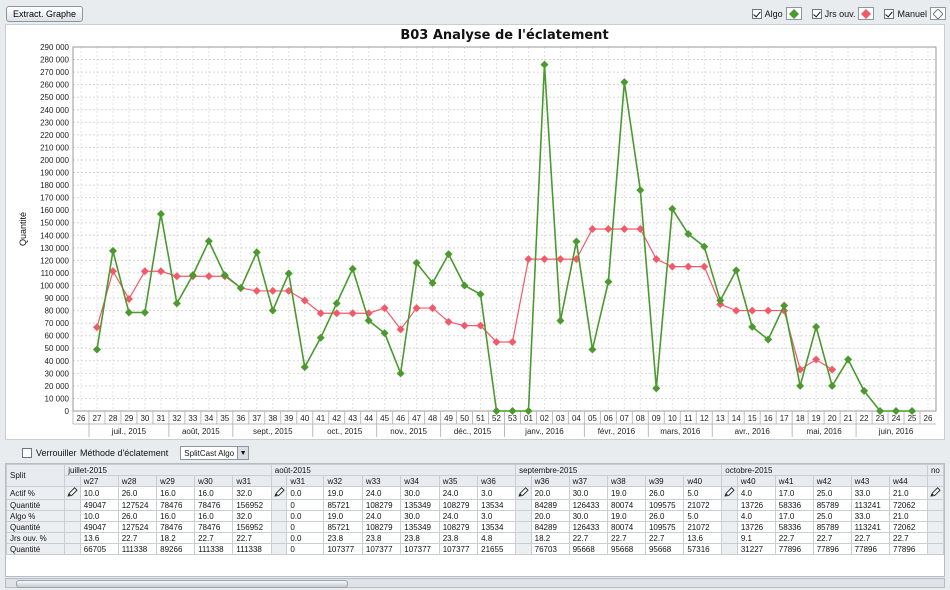 The image size is (950, 590). What do you see at coordinates (165, 453) in the screenshot?
I see `method-control: Méthode d'éclatement SplitCast Algo ▼` at bounding box center [165, 453].